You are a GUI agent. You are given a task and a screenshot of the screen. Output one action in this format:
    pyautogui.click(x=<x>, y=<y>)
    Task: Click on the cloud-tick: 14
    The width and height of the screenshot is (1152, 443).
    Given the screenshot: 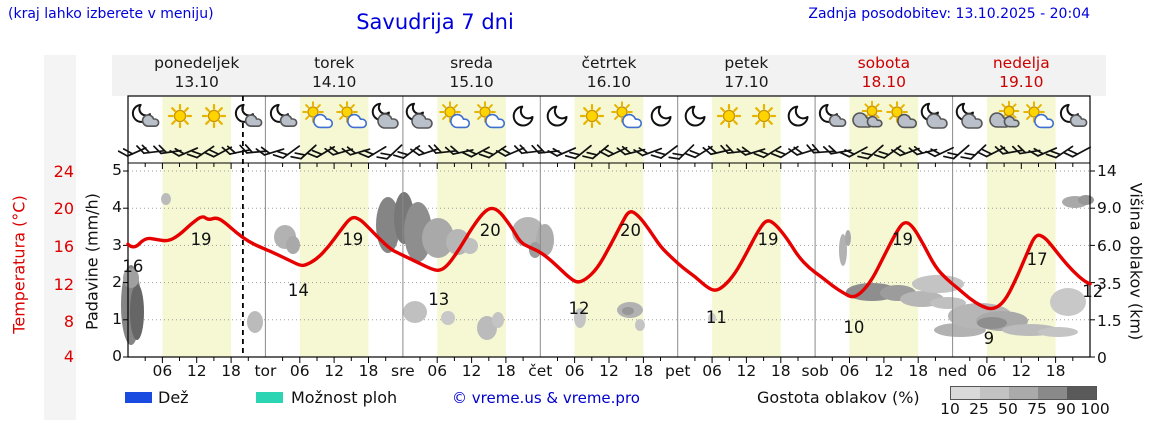 What is the action you would take?
    pyautogui.click(x=1107, y=171)
    